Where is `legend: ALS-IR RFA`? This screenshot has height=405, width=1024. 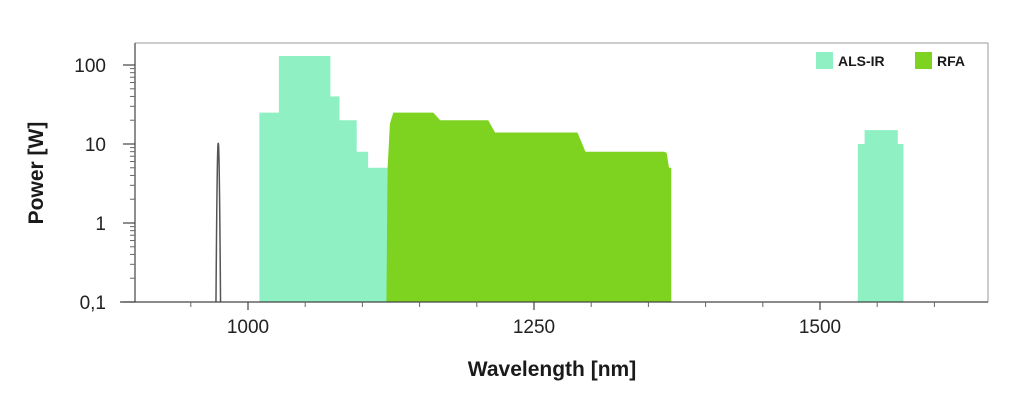
legend: ALS-IR RFA is located at coordinates (890, 60).